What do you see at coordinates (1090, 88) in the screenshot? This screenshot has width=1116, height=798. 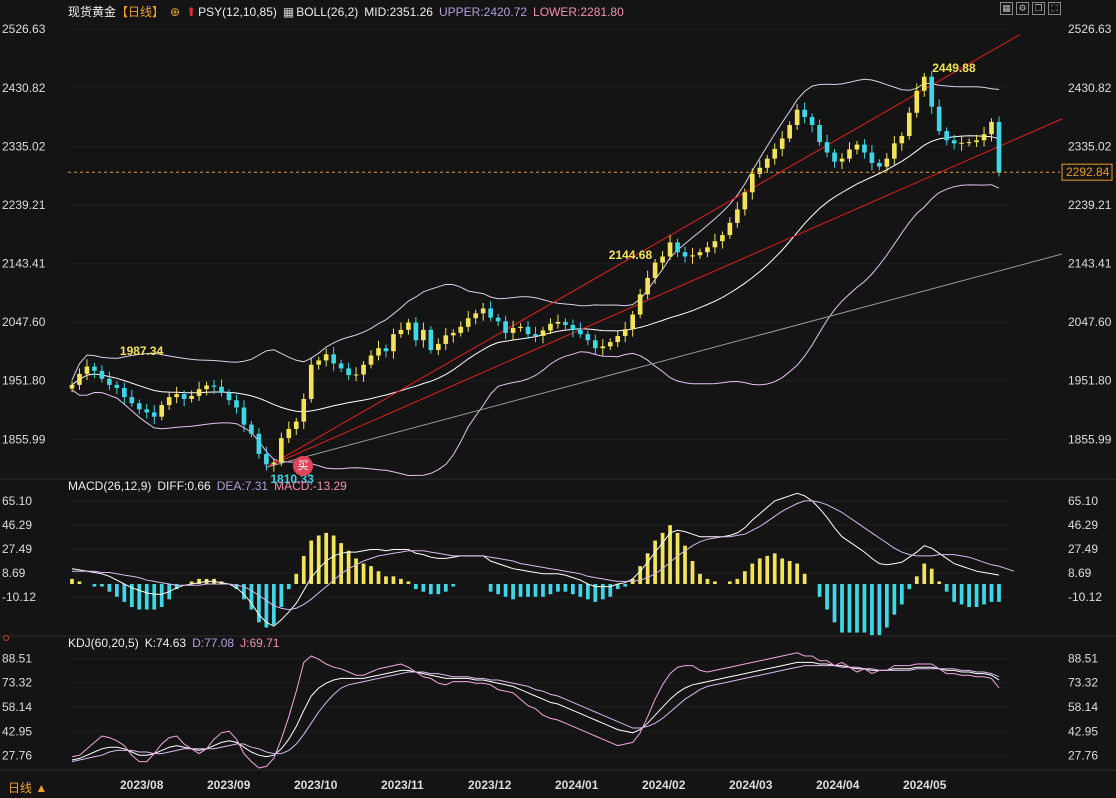 I see `price-right-tick-label: 2430.82` at bounding box center [1090, 88].